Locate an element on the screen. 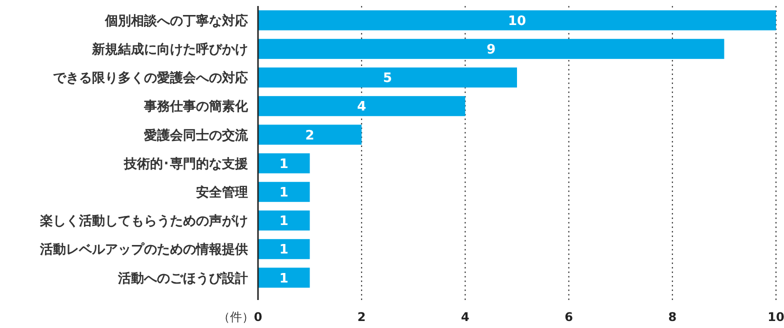 The image size is (784, 328). data-label: 9 is located at coordinates (491, 50).